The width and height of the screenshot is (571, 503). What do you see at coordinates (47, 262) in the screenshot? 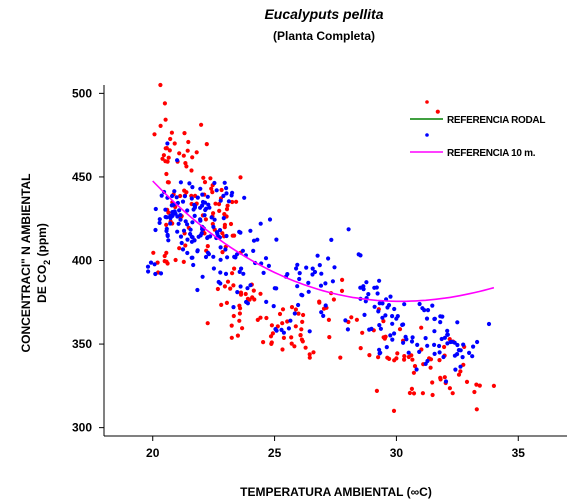
I see `y-axis-label-subscript: 2` at bounding box center [47, 262].